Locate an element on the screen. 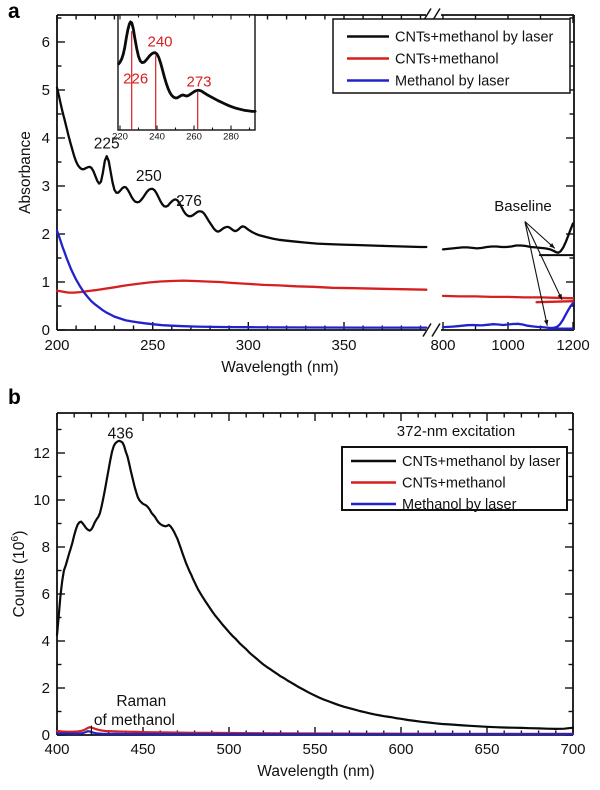 This screenshot has width=600, height=790. x-tick-label: 450 is located at coordinates (142, 749).